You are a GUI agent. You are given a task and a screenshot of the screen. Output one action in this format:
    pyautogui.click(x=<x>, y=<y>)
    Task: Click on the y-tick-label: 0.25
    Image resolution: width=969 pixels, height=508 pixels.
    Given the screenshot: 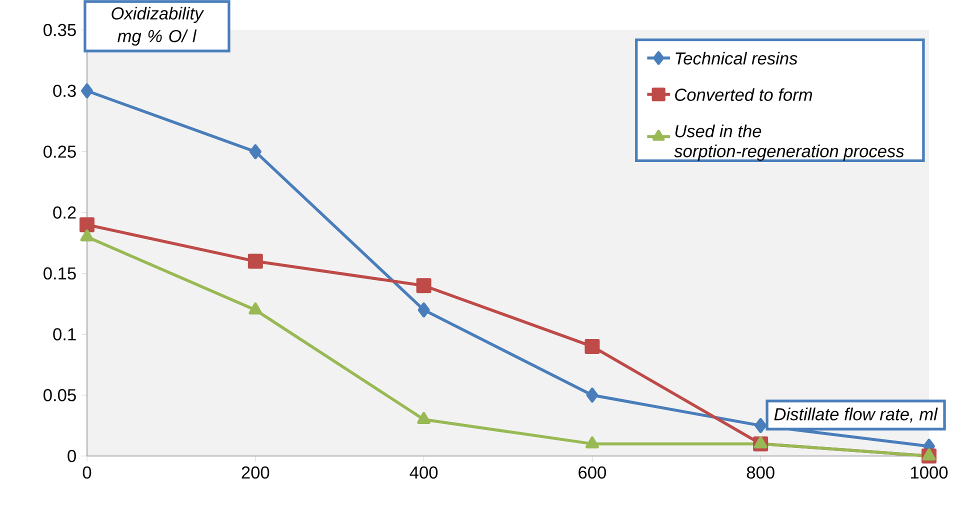 What is the action you would take?
    pyautogui.click(x=60, y=152)
    